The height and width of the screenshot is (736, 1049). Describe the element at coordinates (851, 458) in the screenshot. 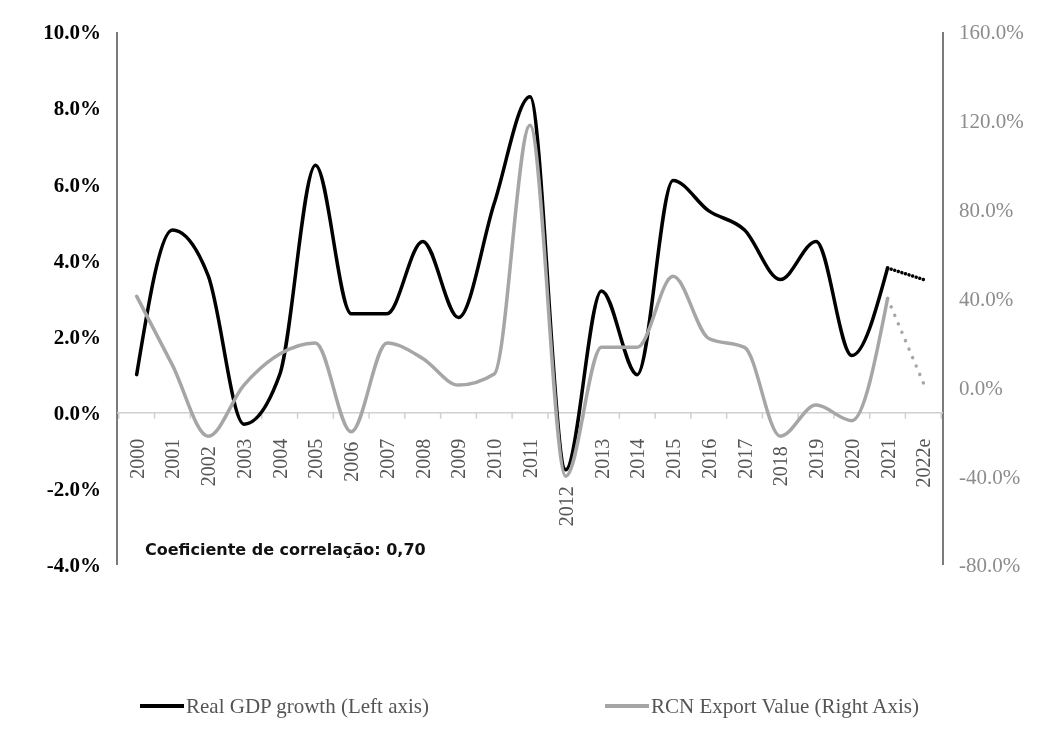

I see `x-tick-label: 2020` at that location.